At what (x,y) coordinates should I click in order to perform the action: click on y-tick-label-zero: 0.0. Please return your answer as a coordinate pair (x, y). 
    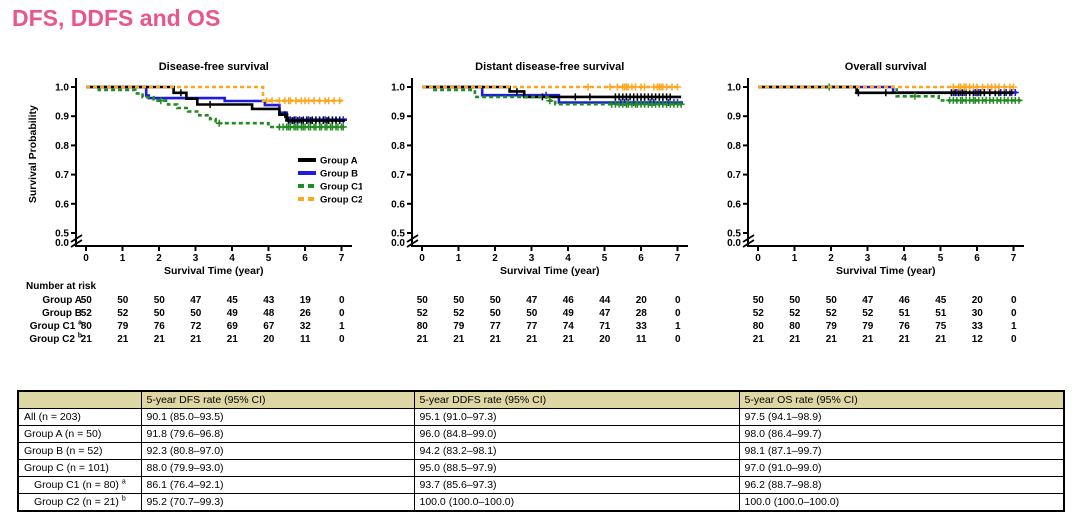
    Looking at the image, I should click on (62, 243).